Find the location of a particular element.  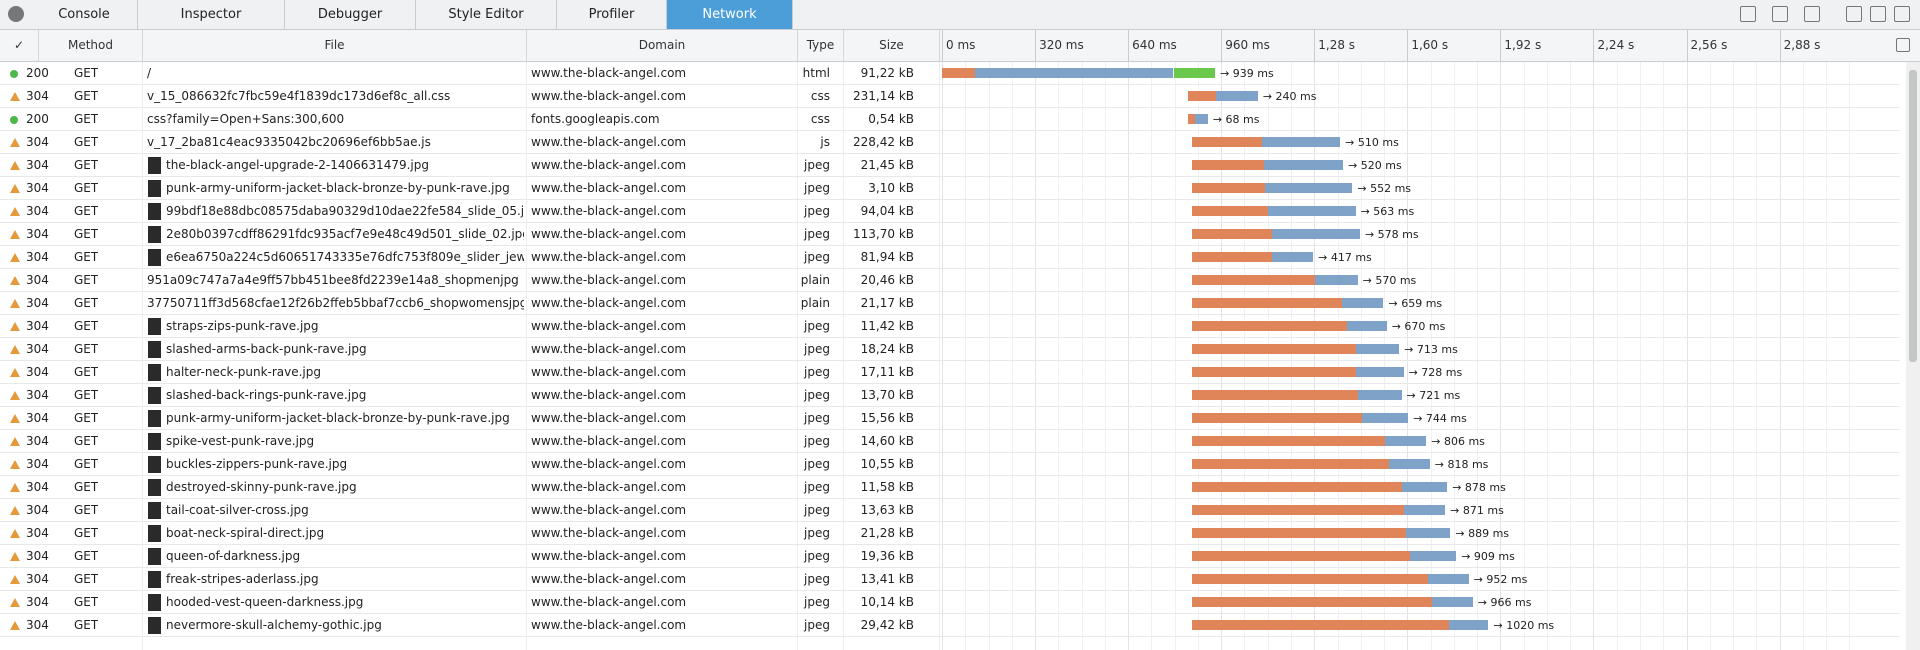

column-title: Type is located at coordinates (821, 45).